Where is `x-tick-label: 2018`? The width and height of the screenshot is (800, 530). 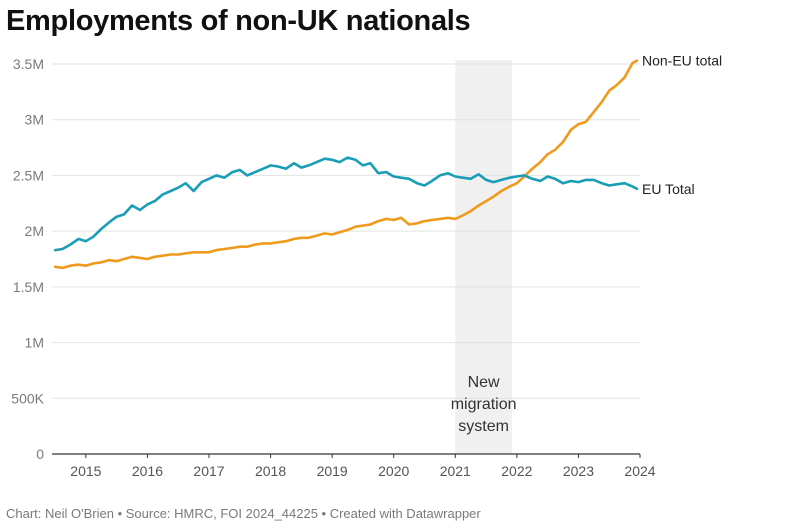
x-tick-label: 2018 is located at coordinates (270, 471).